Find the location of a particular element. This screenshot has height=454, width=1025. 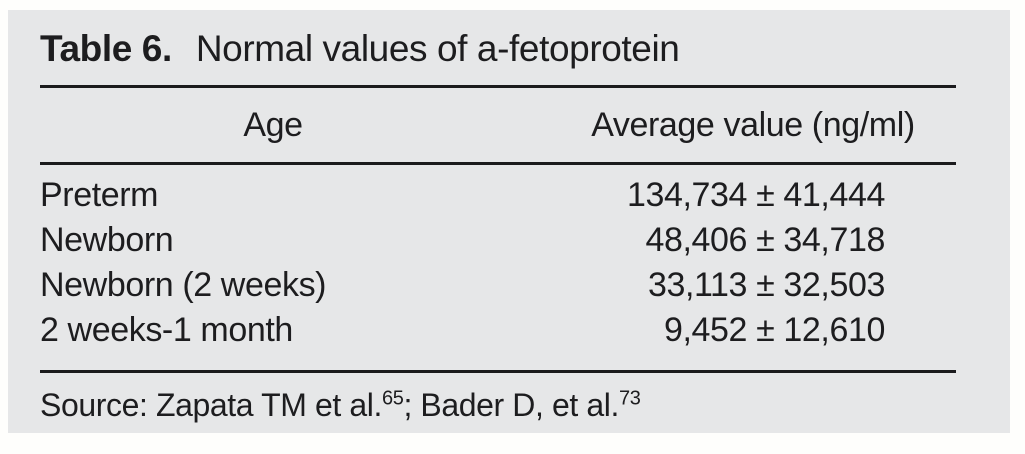

header-rule is located at coordinates (498, 163).